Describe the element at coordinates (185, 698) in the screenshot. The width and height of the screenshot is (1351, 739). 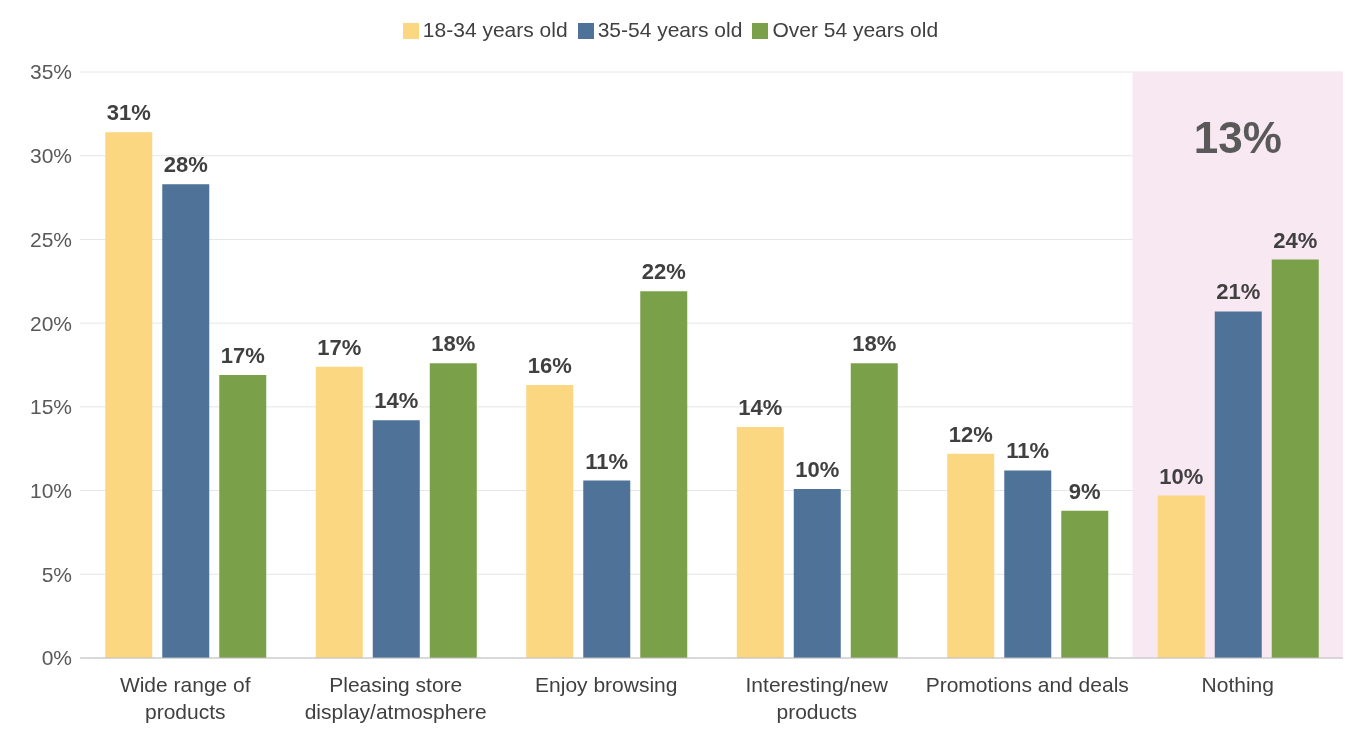
I see `x-tick-label: Wide range of products` at that location.